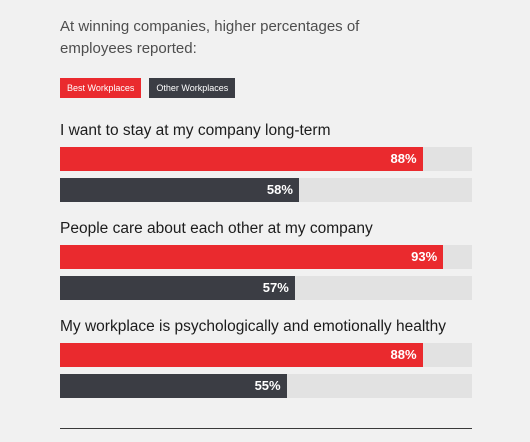  What do you see at coordinates (279, 189) in the screenshot?
I see `bar-value-label: 58%` at bounding box center [279, 189].